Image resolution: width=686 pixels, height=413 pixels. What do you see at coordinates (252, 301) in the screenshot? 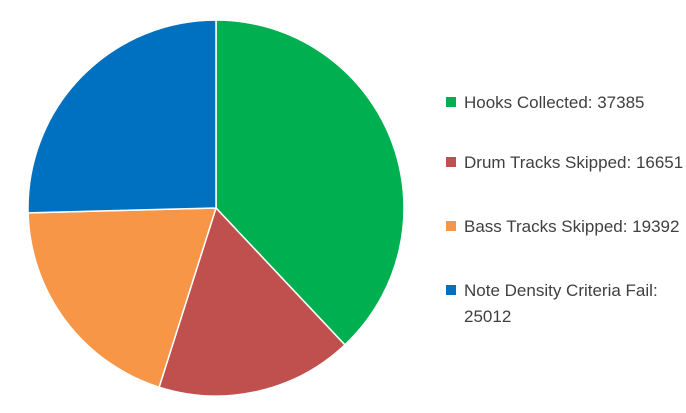
I see `pie-slice-drum-tracks-skipped` at bounding box center [252, 301].